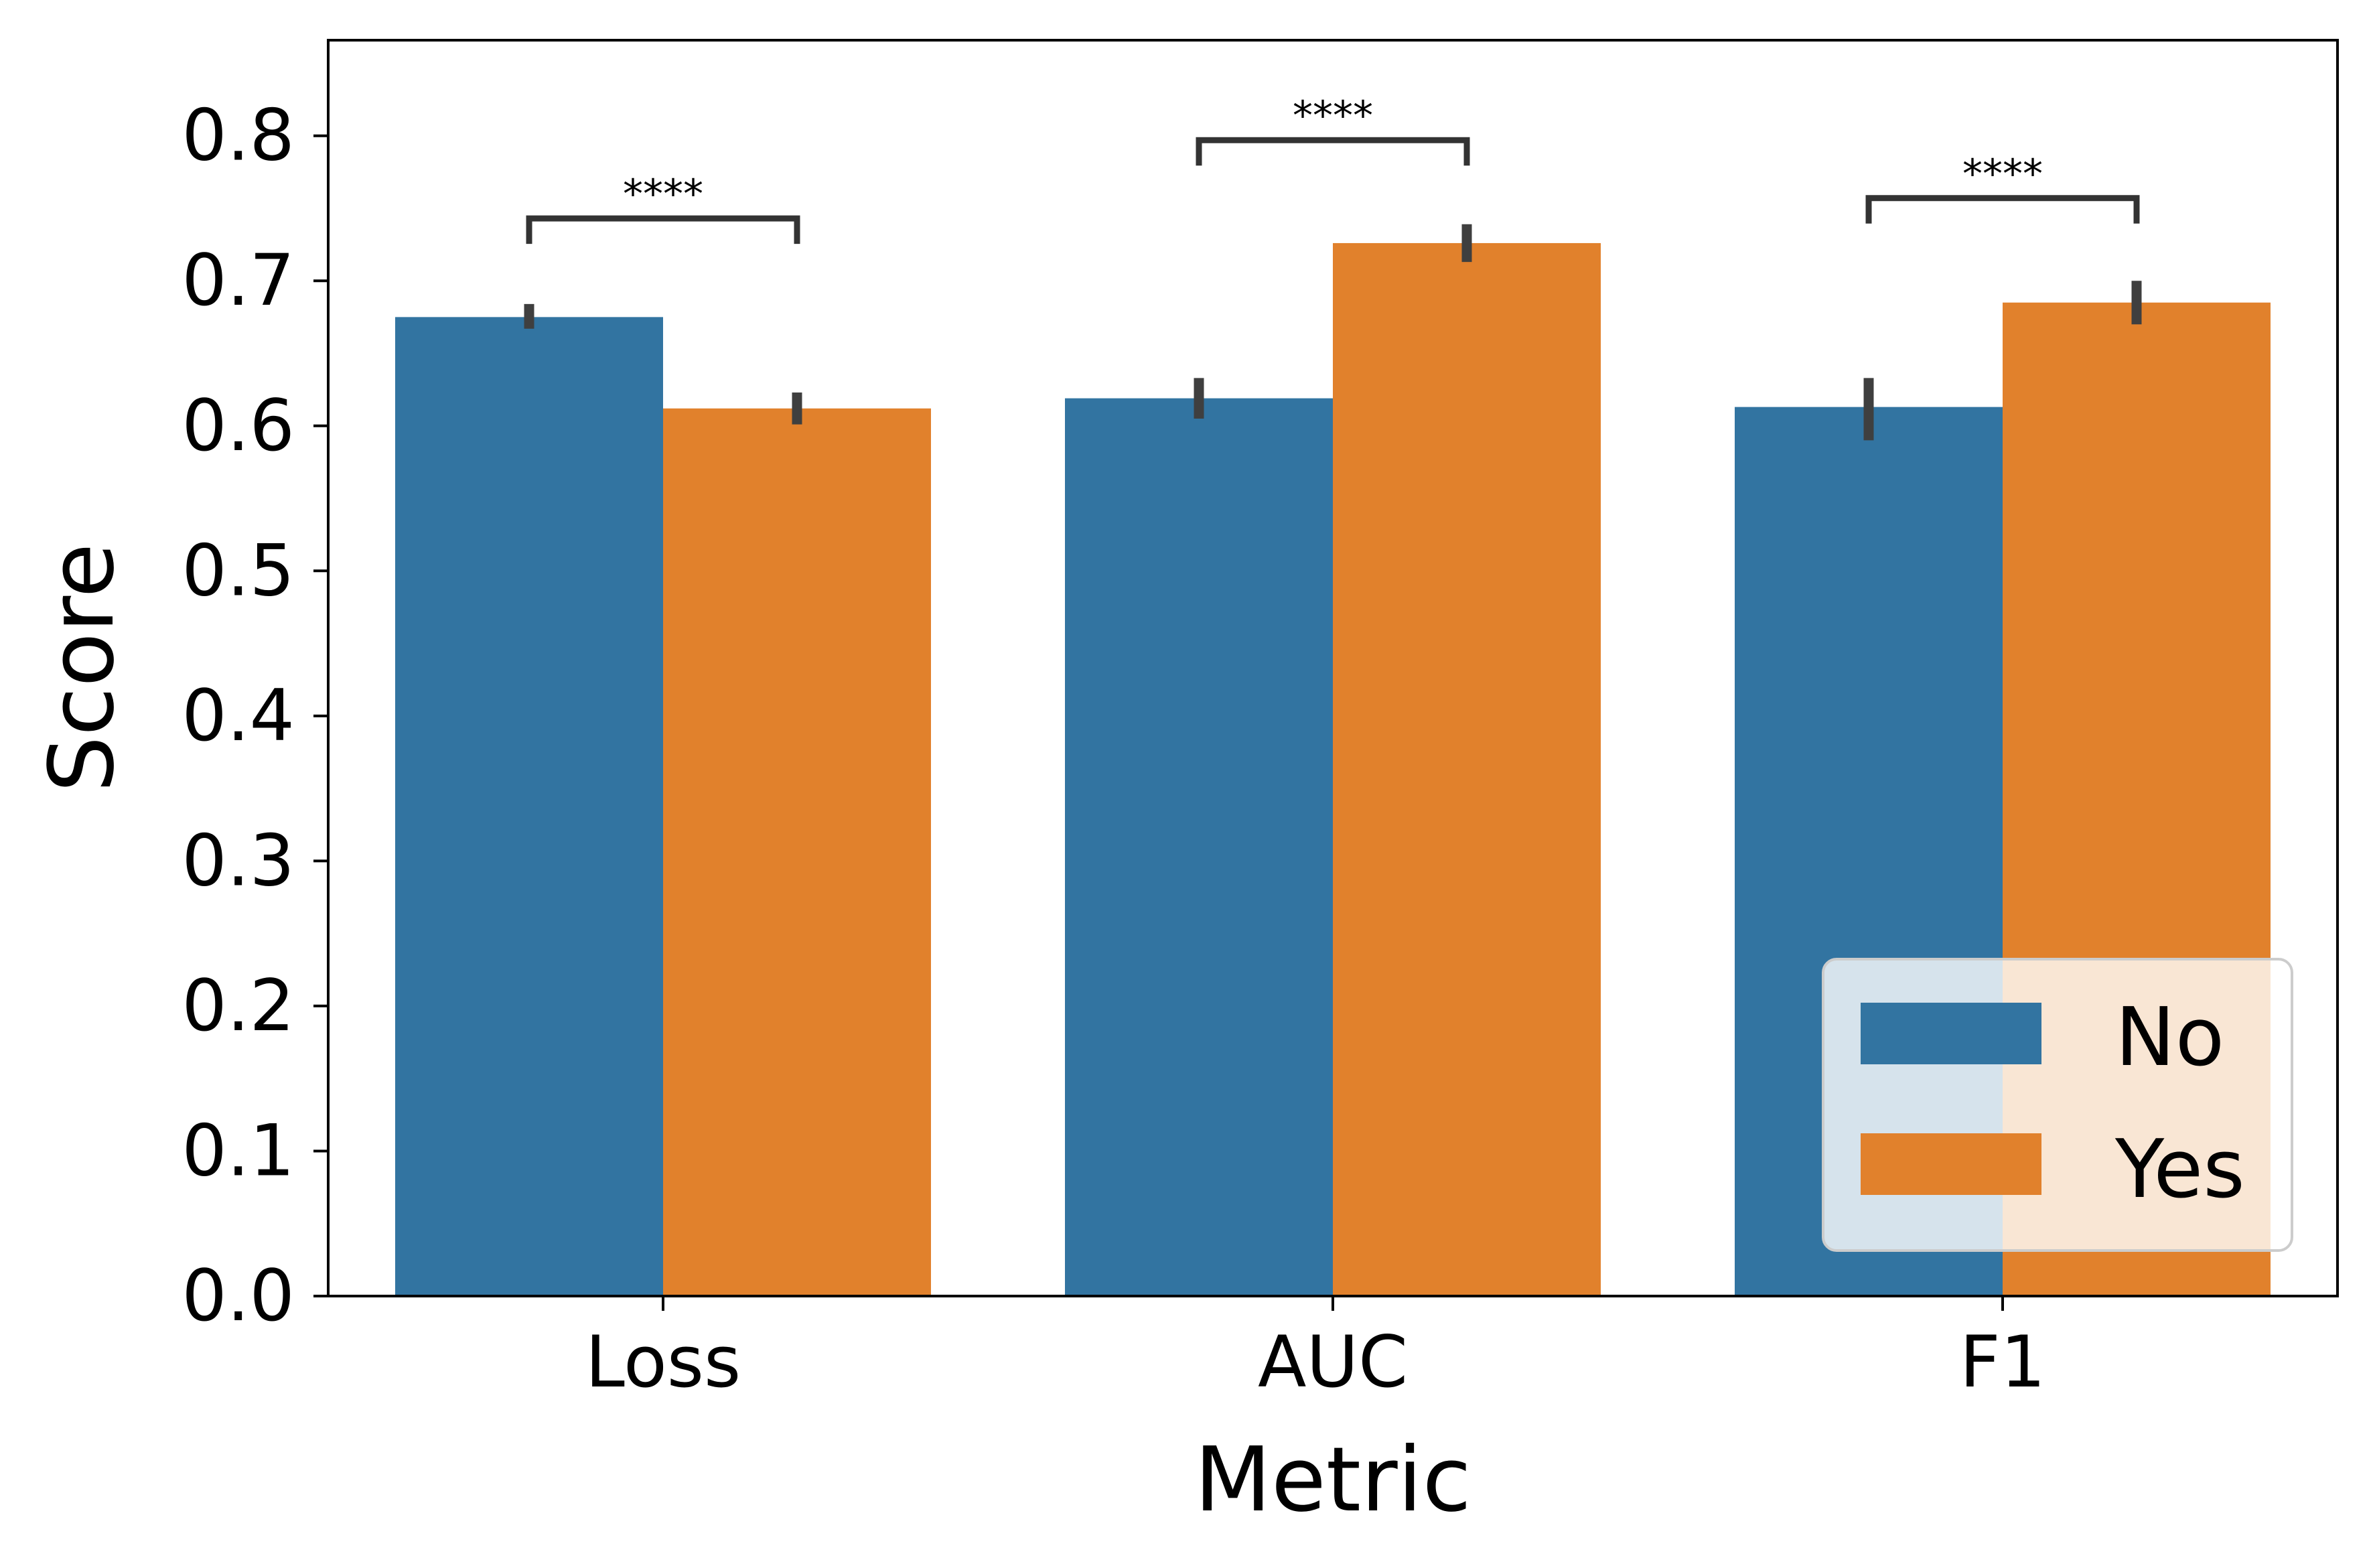  What do you see at coordinates (238, 715) in the screenshot?
I see `y-tick-label: 0.4` at bounding box center [238, 715].